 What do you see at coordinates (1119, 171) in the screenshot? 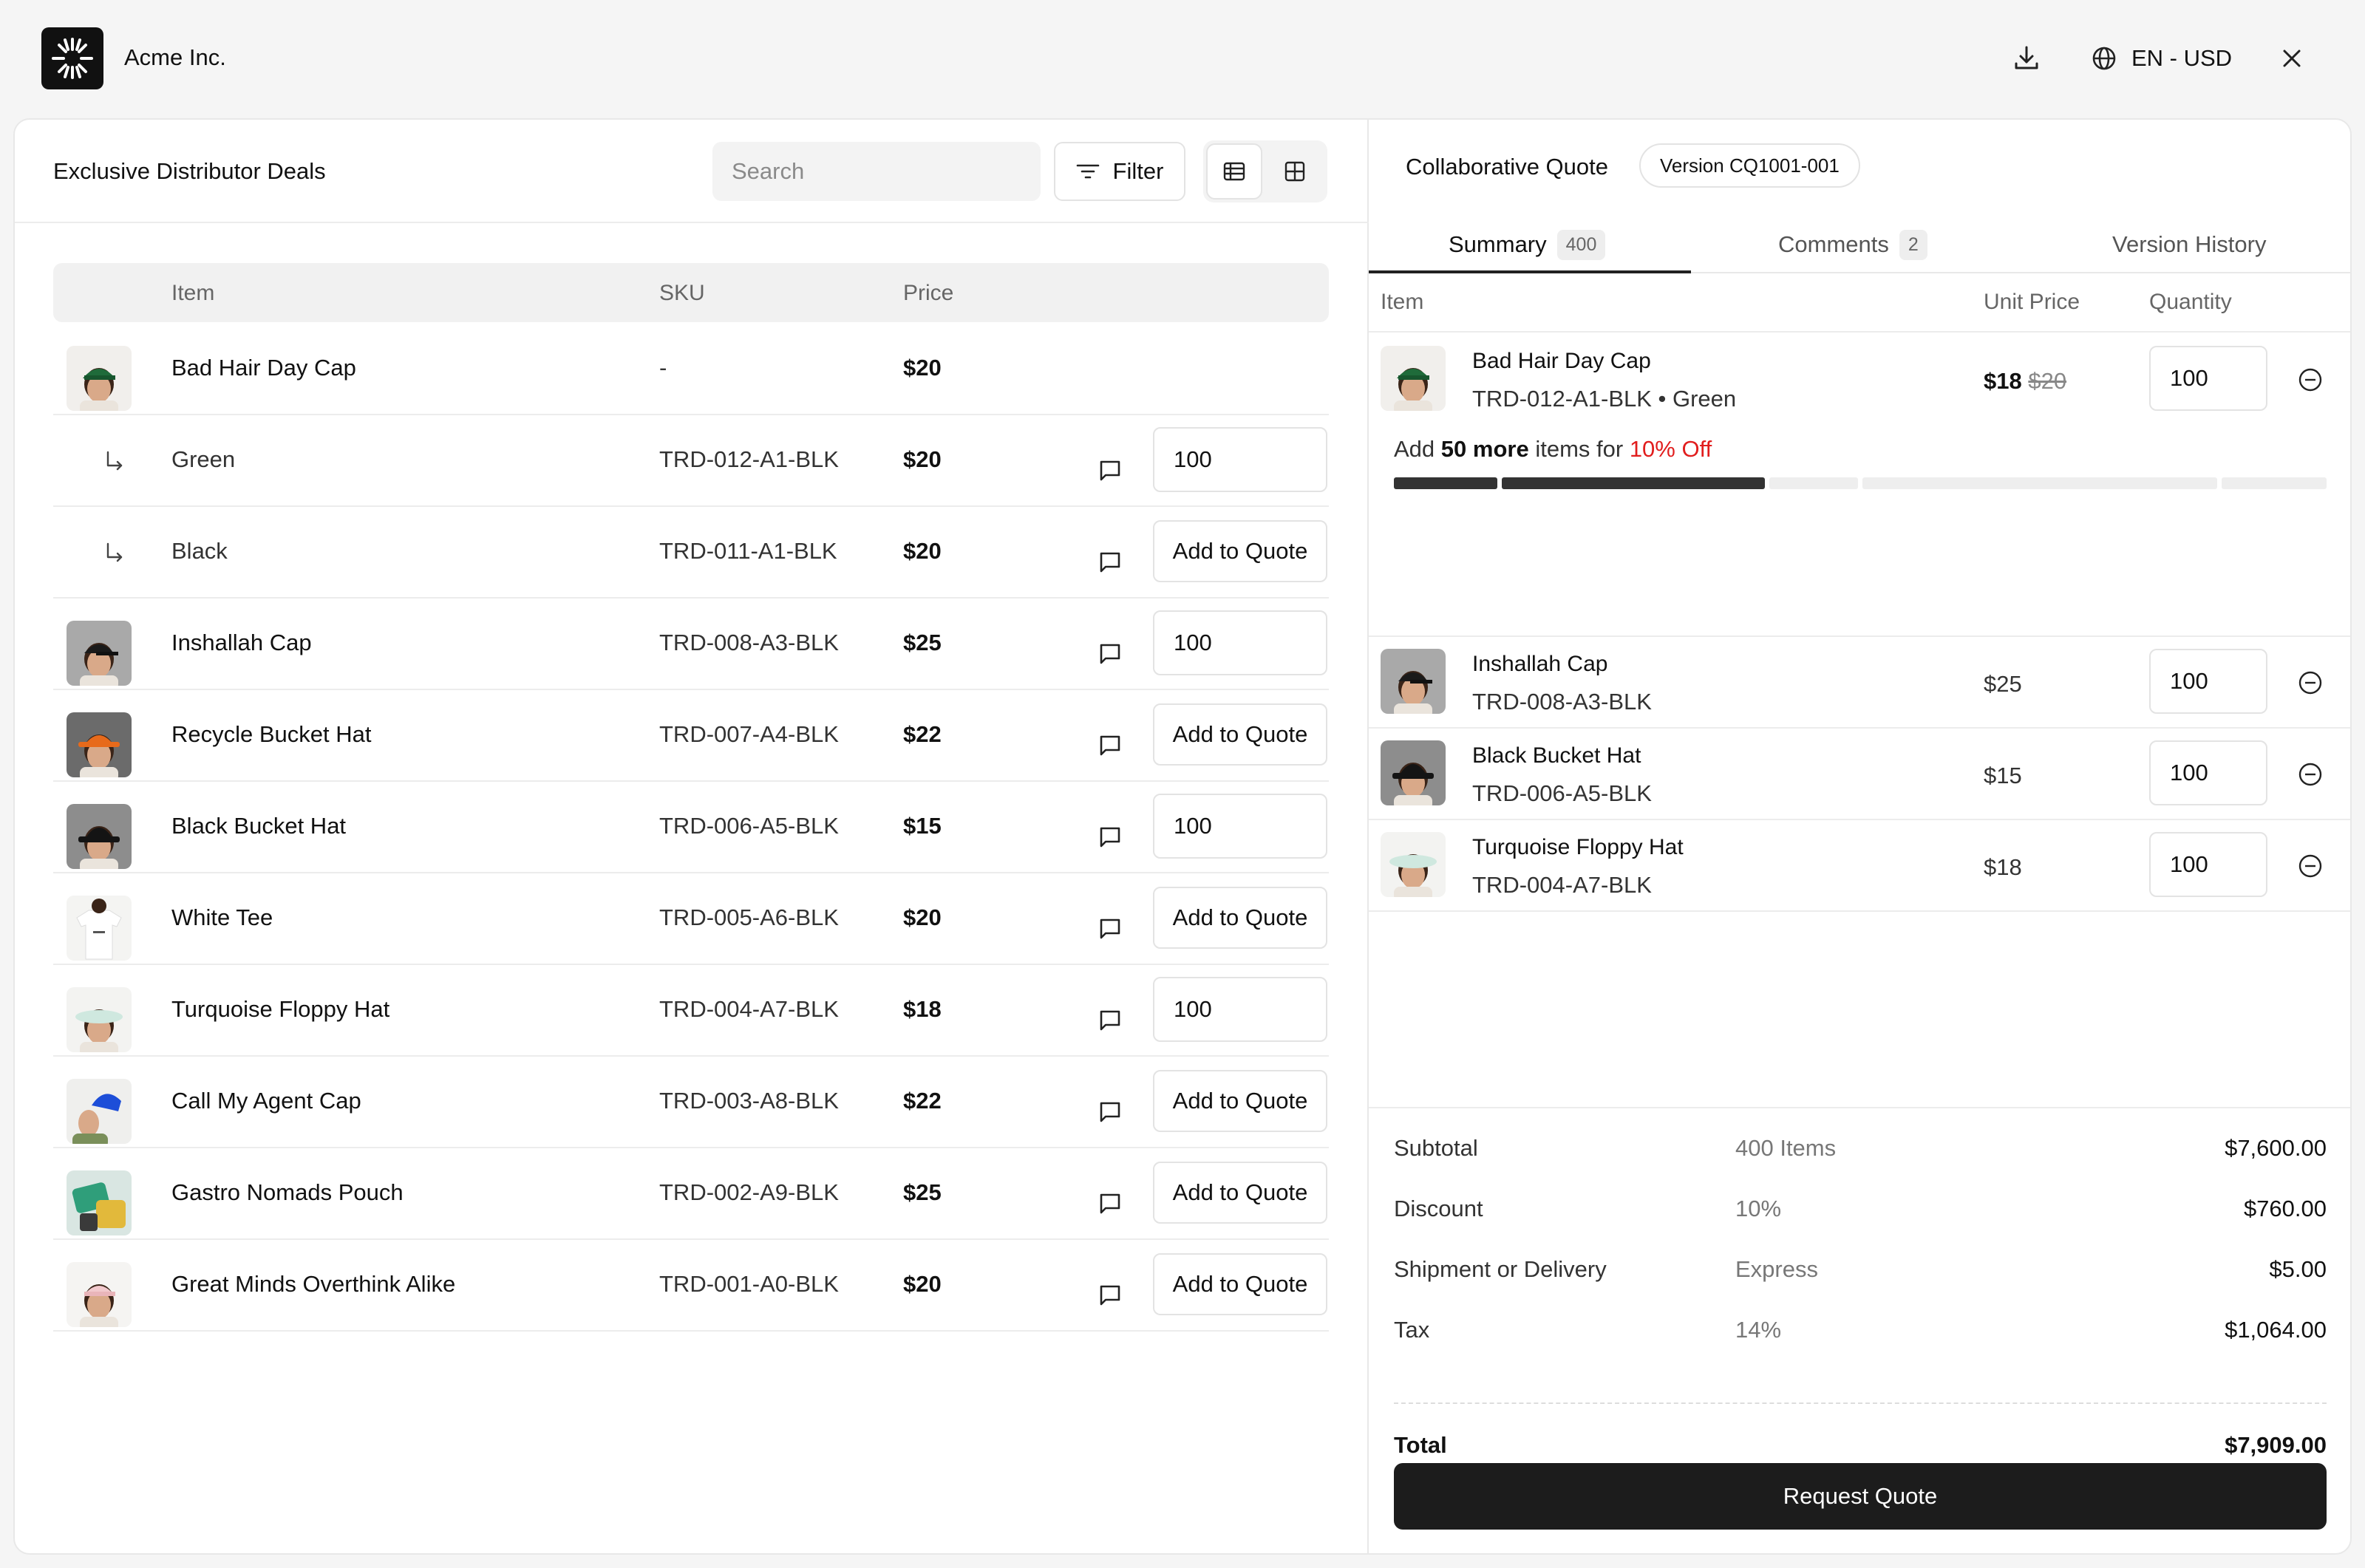
I see `filter-button: Filter` at bounding box center [1119, 171].